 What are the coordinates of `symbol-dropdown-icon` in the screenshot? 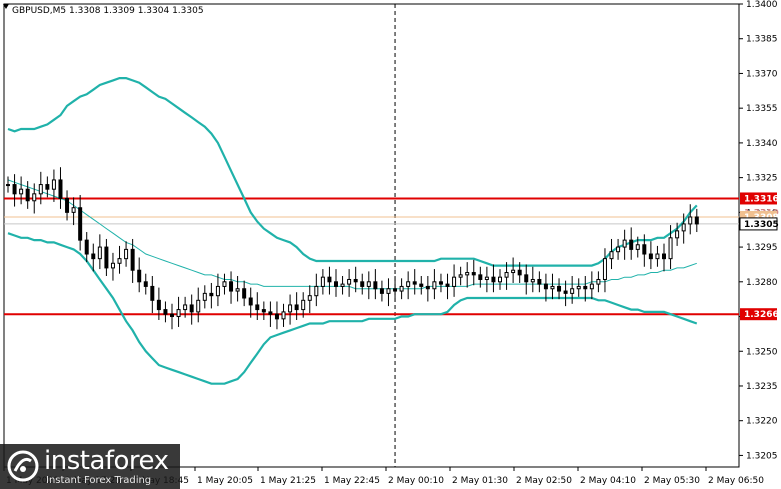 It's located at (6, 6).